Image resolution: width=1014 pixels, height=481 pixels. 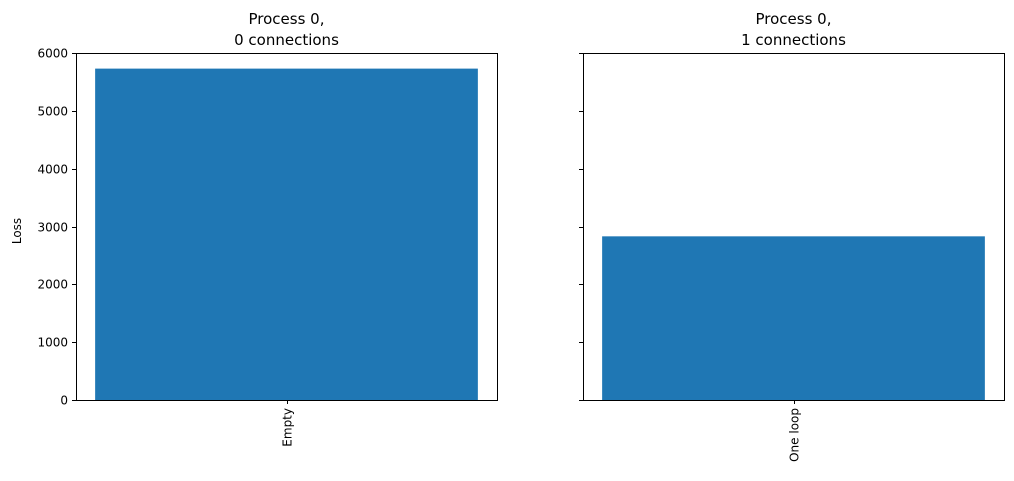 What do you see at coordinates (793, 40) in the screenshot?
I see `subplot-title-line-2: 1 connections` at bounding box center [793, 40].